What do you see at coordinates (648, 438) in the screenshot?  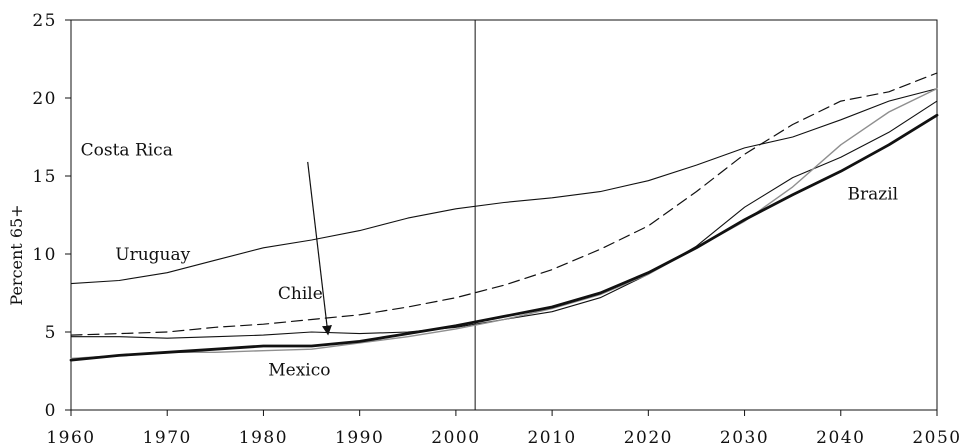 I see `x-tick-label: 2020` at bounding box center [648, 438].